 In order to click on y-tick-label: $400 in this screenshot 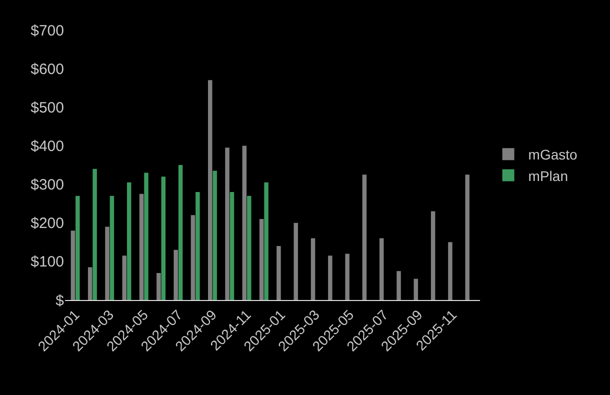, I will do `click(47, 146)`.